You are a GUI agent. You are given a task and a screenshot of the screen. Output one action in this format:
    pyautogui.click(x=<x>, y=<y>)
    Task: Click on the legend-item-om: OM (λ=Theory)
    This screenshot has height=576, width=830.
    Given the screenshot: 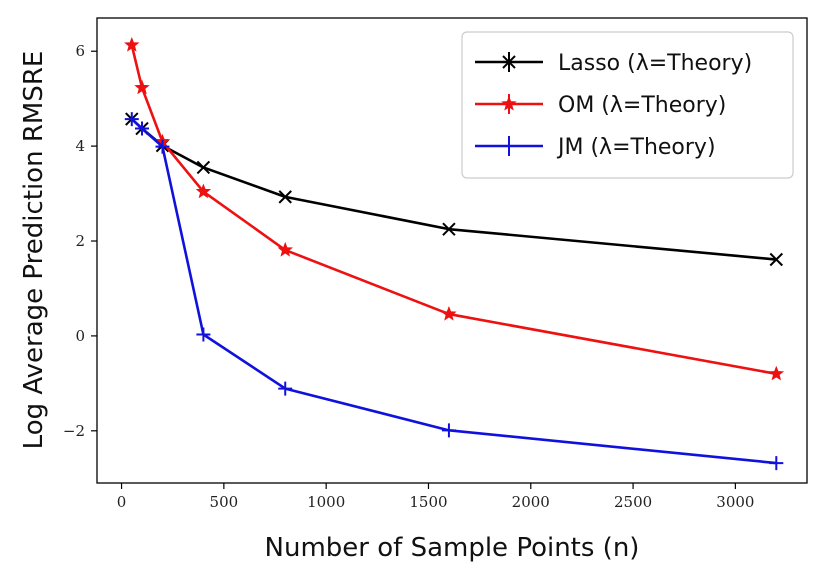 What is the action you would take?
    pyautogui.click(x=600, y=105)
    